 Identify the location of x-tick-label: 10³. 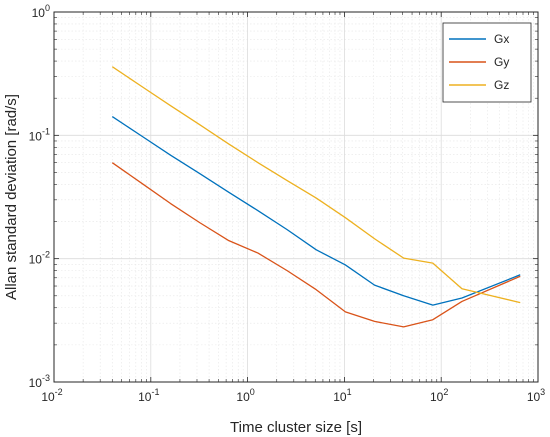
(536, 395).